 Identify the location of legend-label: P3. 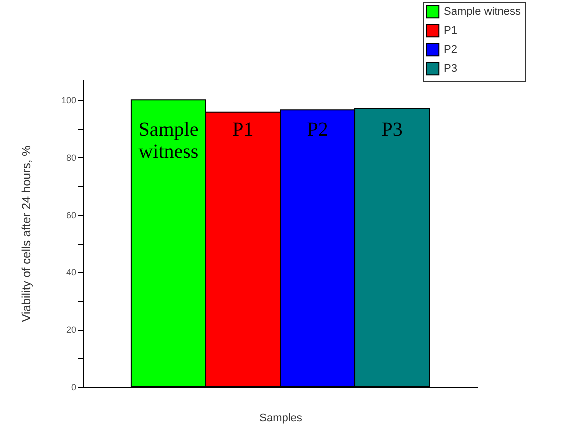
(451, 69).